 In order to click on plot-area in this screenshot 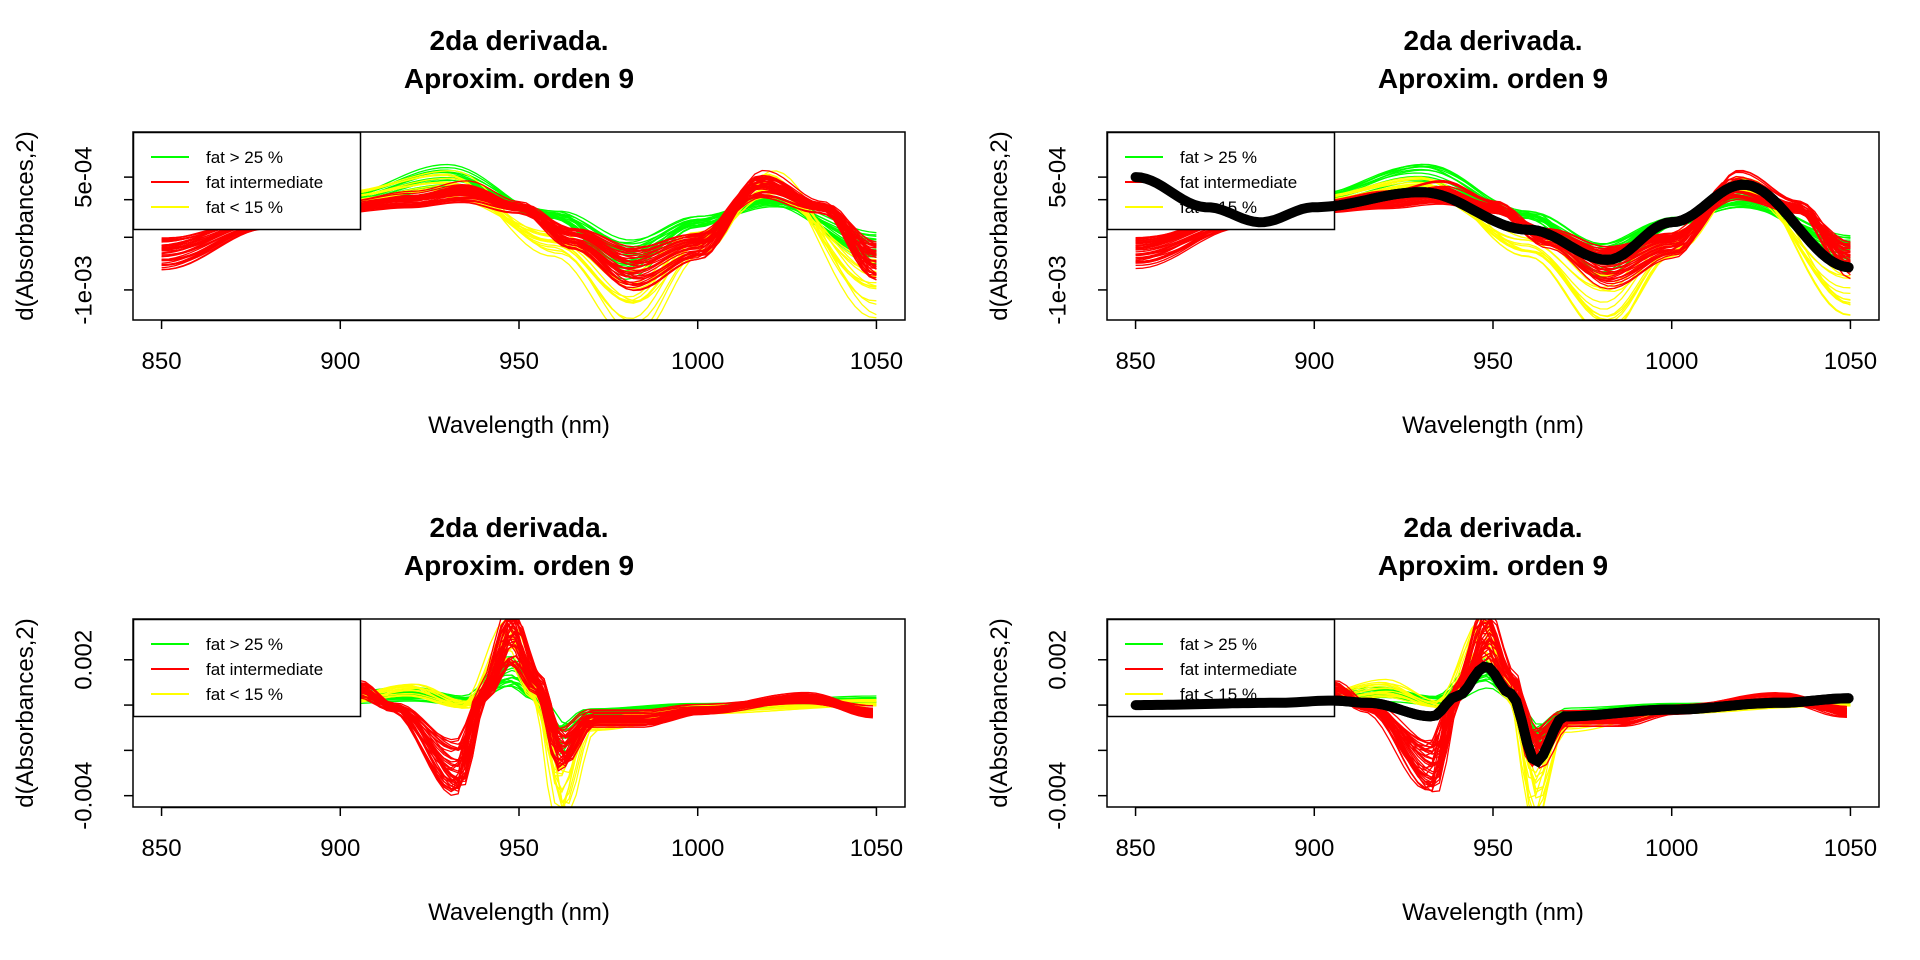, I will do `click(608, 713)`.